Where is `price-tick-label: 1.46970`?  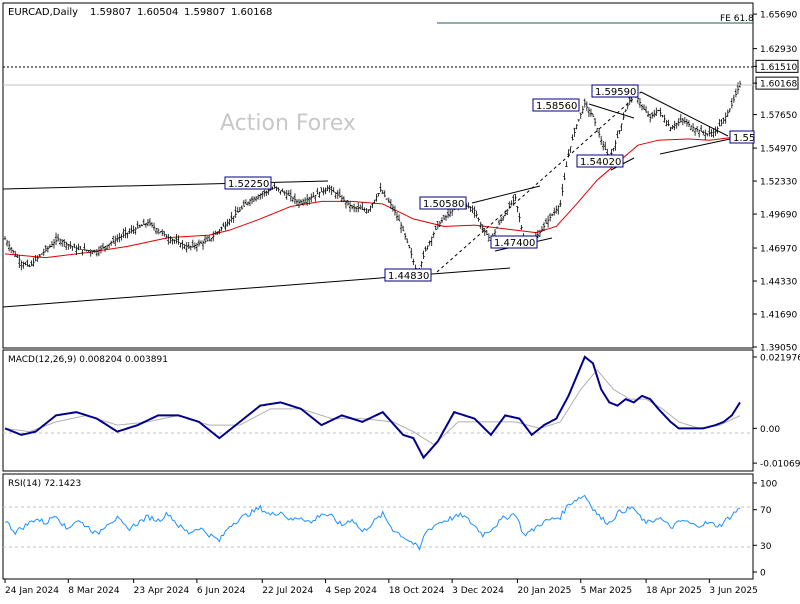
price-tick-label: 1.46970 is located at coordinates (778, 250).